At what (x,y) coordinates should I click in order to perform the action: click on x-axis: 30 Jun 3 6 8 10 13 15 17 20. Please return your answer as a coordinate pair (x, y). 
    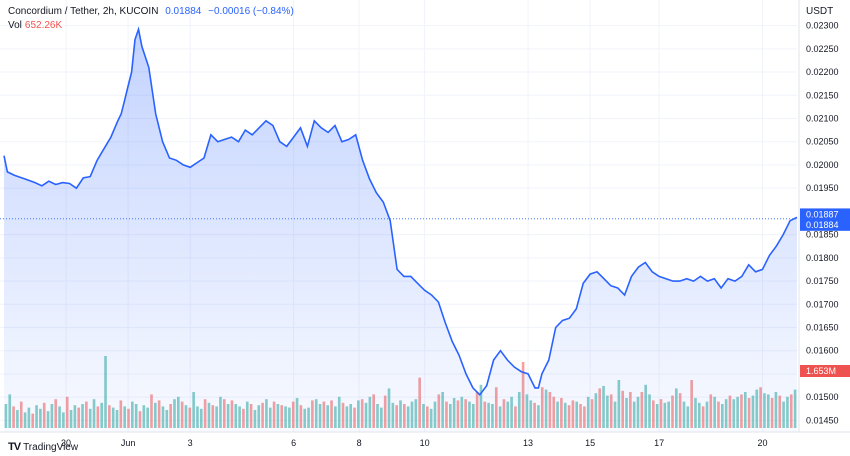
    Looking at the image, I should click on (414, 443).